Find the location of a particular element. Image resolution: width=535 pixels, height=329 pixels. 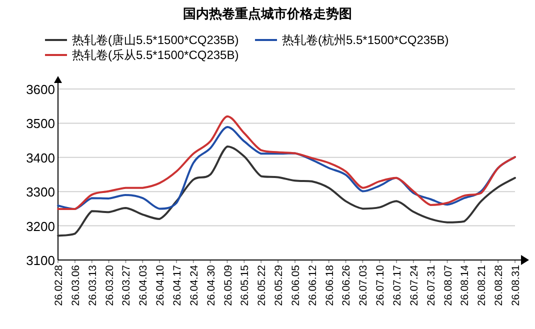

x-tick-label: 26.07.03 is located at coordinates (364, 285).